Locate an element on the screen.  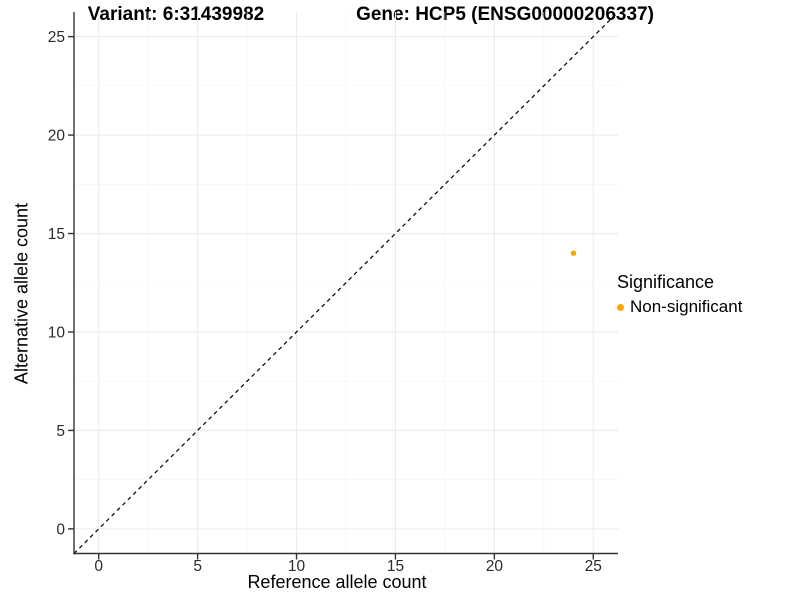
y-axis-ticks: 0 5 10 15 20 25 is located at coordinates (61, 283).